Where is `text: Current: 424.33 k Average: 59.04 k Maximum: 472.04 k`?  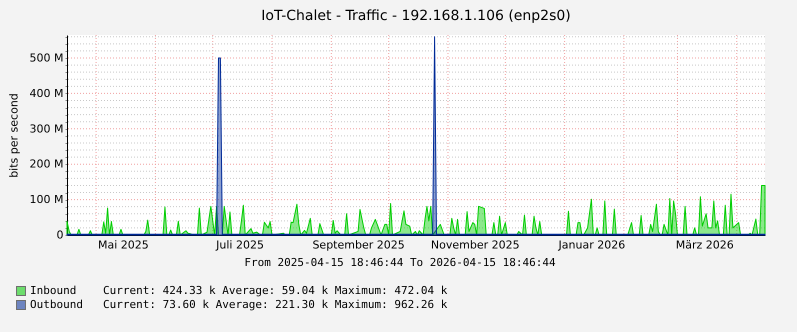
text: Current: 424.33 k Average: 59.04 k Maximum: 472.04 k is located at coordinates (275, 290).